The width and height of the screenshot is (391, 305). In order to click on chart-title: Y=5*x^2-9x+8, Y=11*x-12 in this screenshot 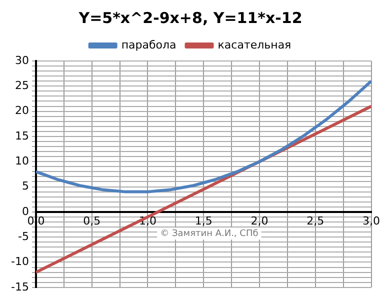, I will do `click(190, 17)`.